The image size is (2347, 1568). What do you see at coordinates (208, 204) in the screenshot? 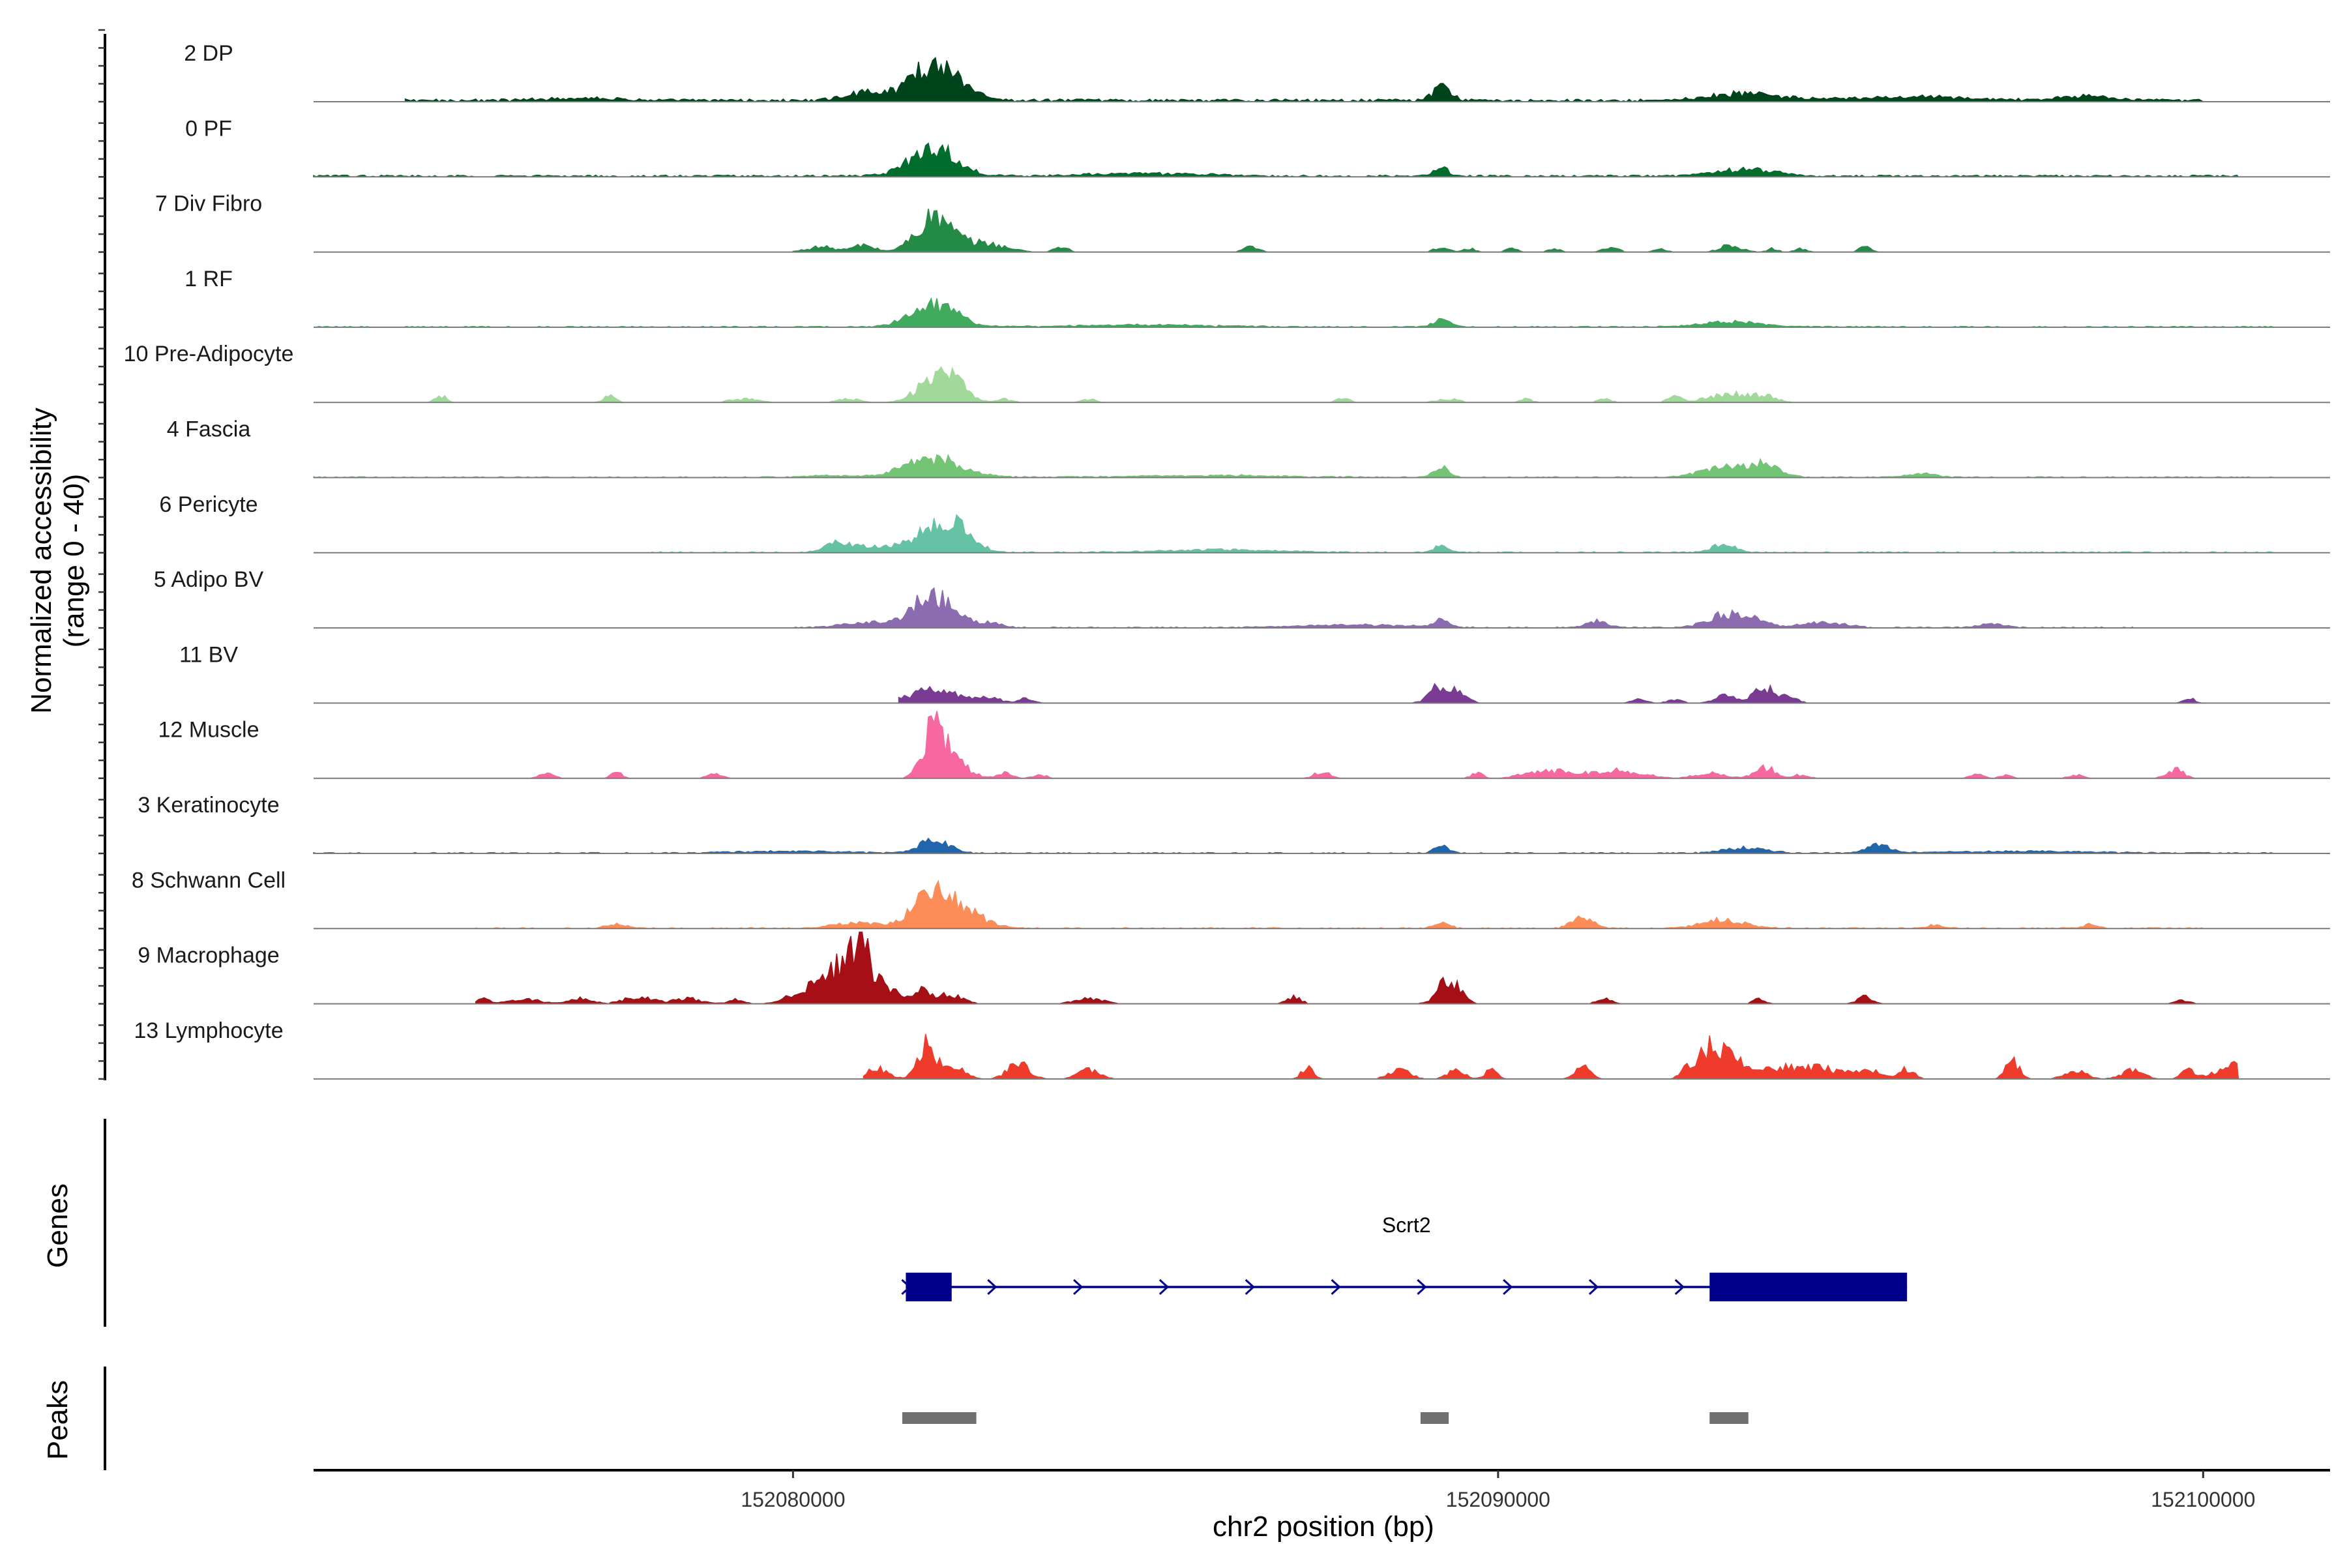
I see `track-label: 7 Div Fibro` at bounding box center [208, 204].